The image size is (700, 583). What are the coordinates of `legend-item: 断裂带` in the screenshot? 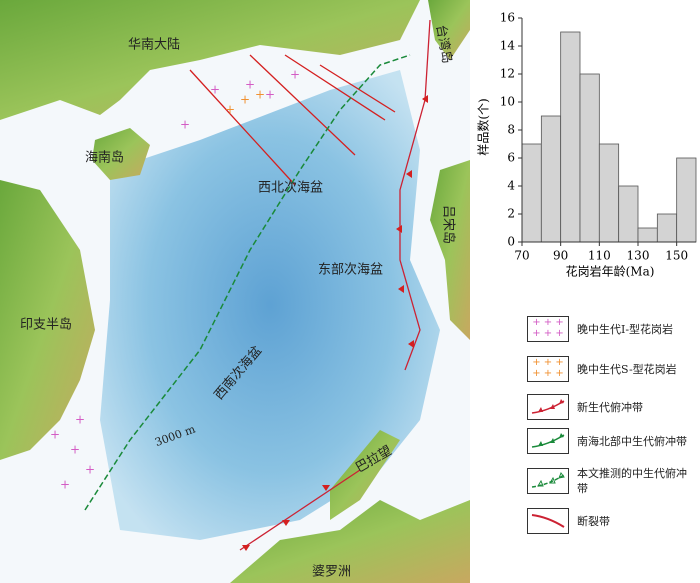 It's located at (613, 521).